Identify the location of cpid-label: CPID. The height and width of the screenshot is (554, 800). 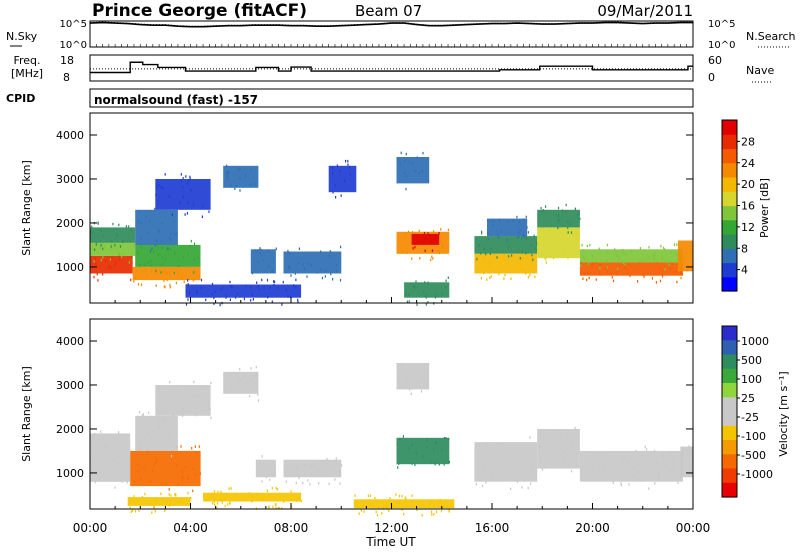
(20, 98).